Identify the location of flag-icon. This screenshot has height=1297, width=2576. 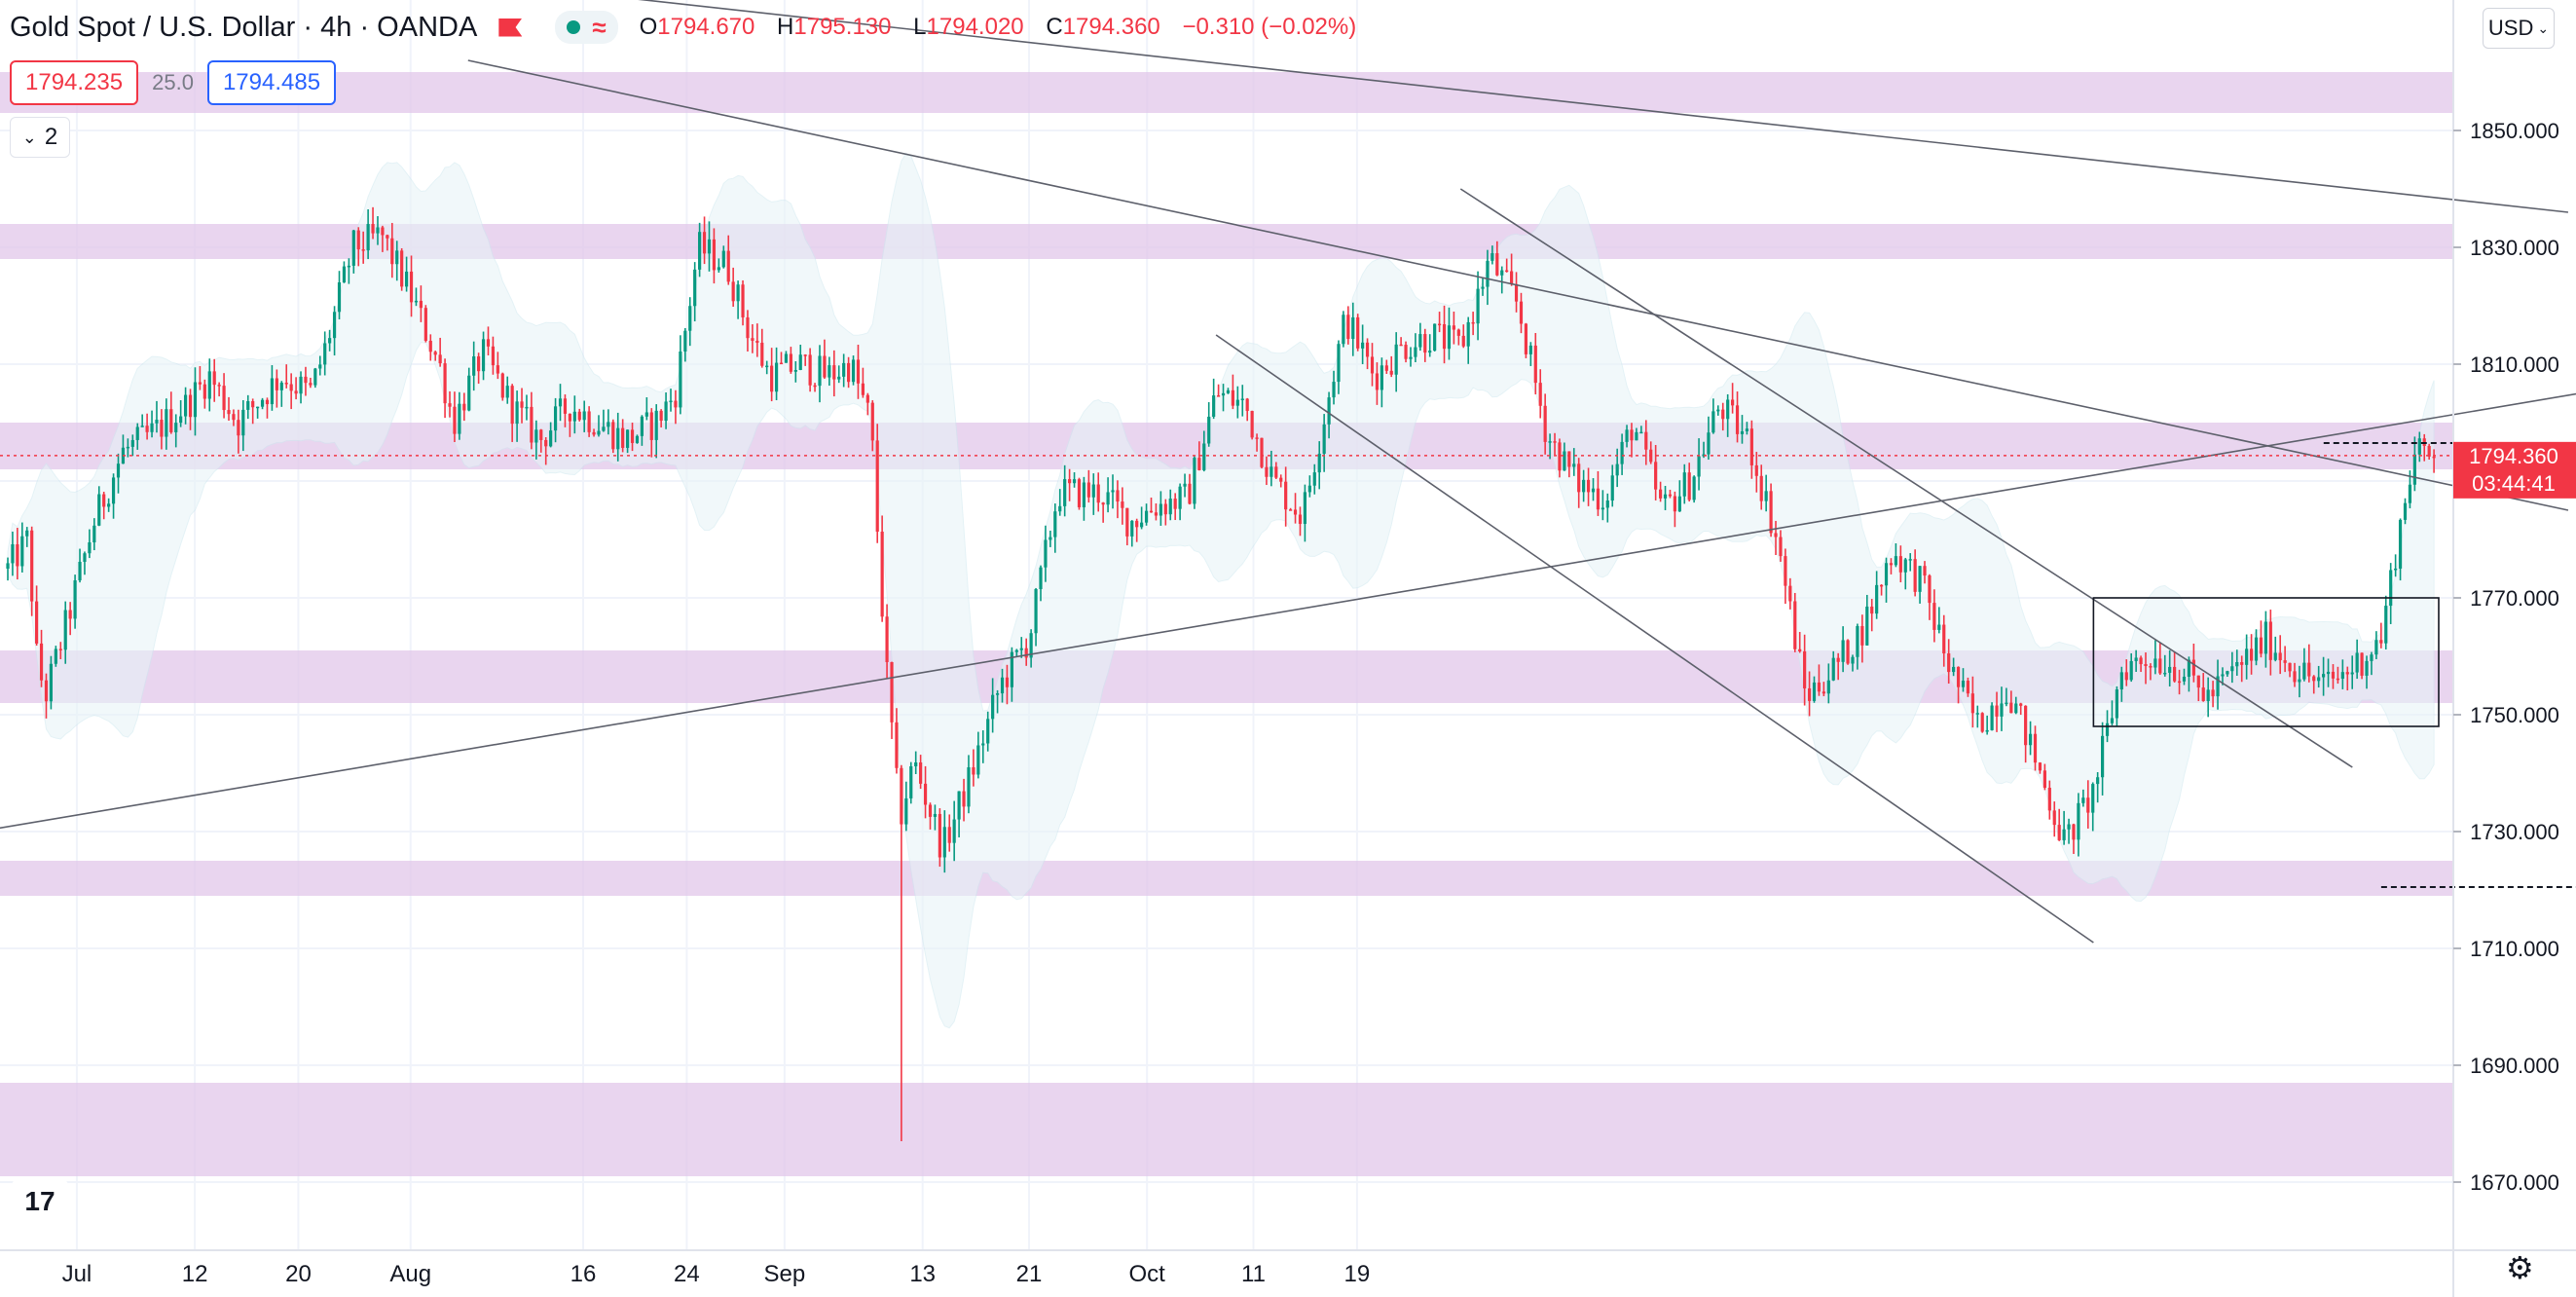
(510, 27).